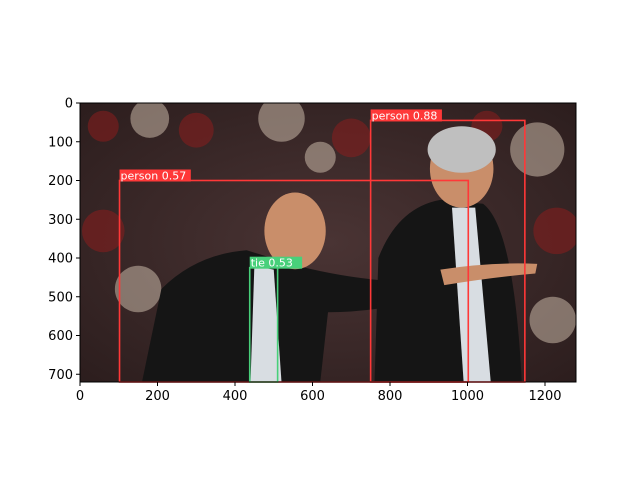  Describe the element at coordinates (390, 396) in the screenshot. I see `x-tick-label: 800` at that location.